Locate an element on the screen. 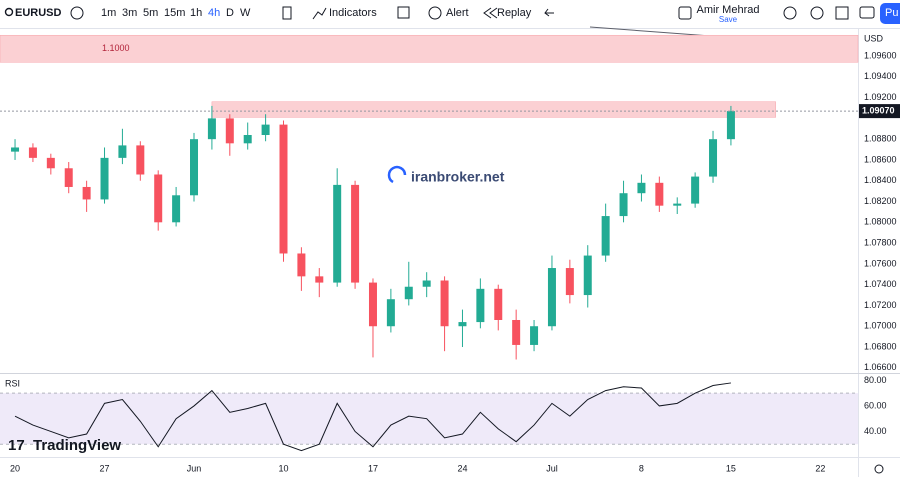 The image size is (900, 477). add-symbol is located at coordinates (77, 13).